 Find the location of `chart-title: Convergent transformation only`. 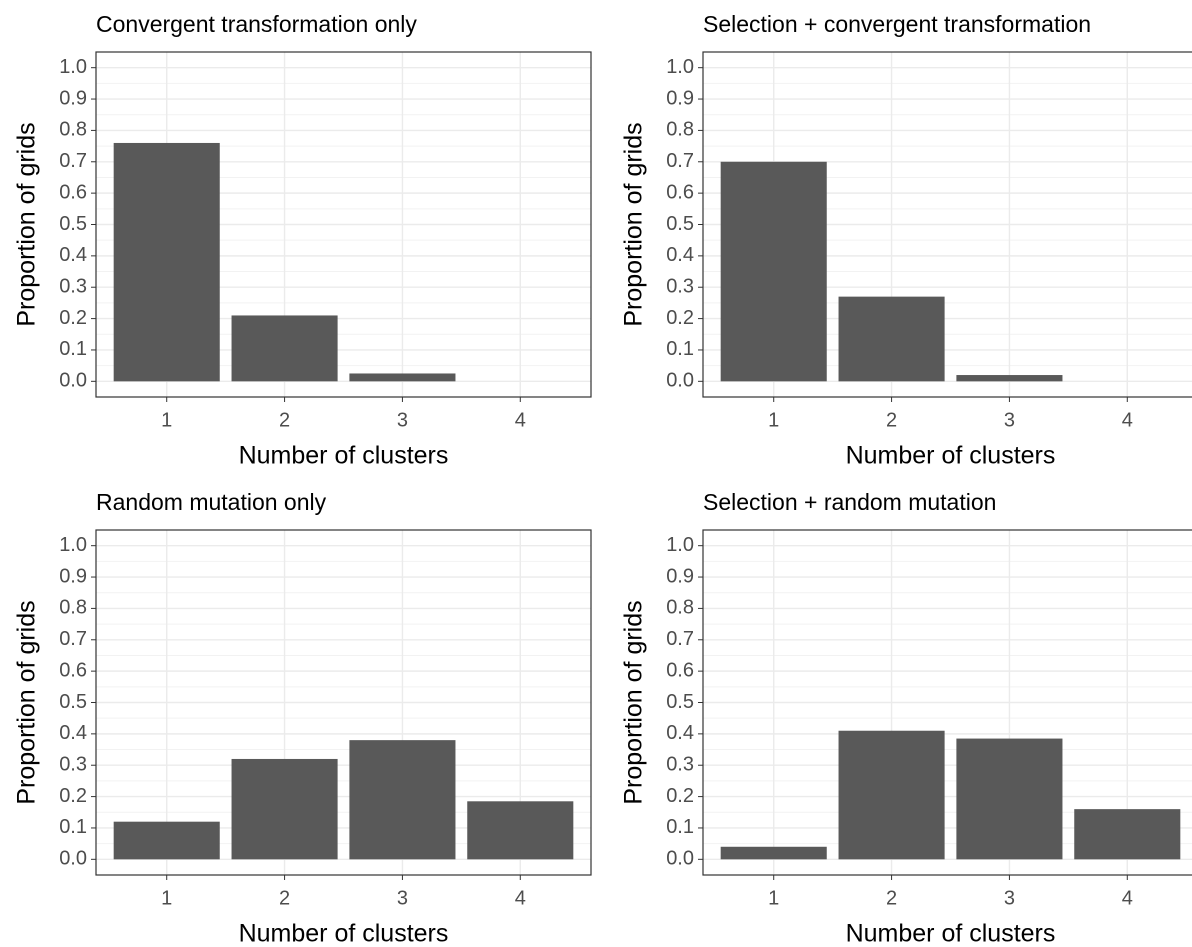

chart-title: Convergent transformation only is located at coordinates (256, 24).